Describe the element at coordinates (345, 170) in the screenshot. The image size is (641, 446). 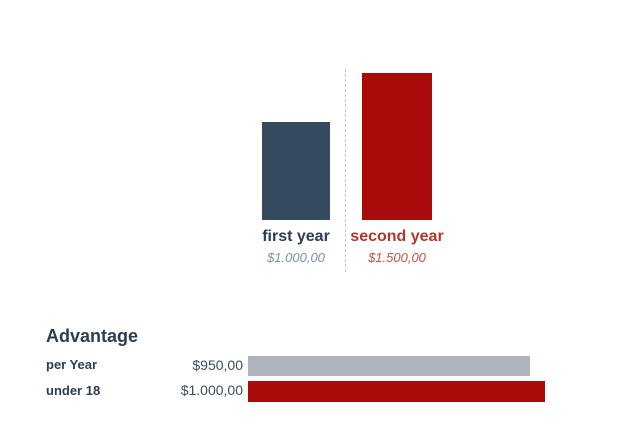
I see `chart-divider-dashed-line` at that location.